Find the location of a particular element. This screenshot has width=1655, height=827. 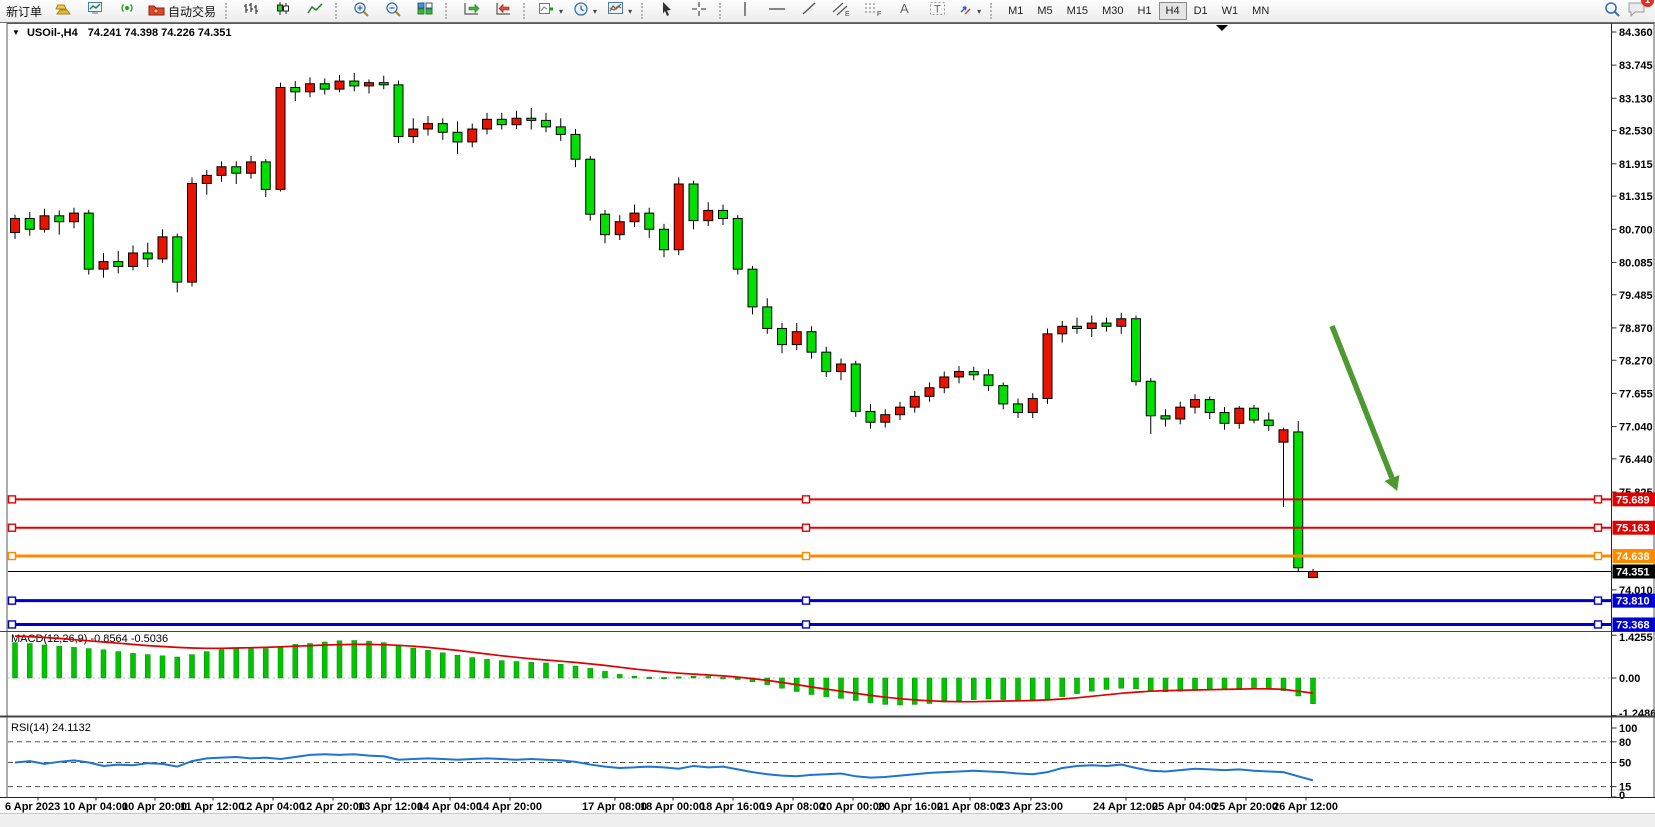

price-tick-label: 81.315 is located at coordinates (1636, 197).